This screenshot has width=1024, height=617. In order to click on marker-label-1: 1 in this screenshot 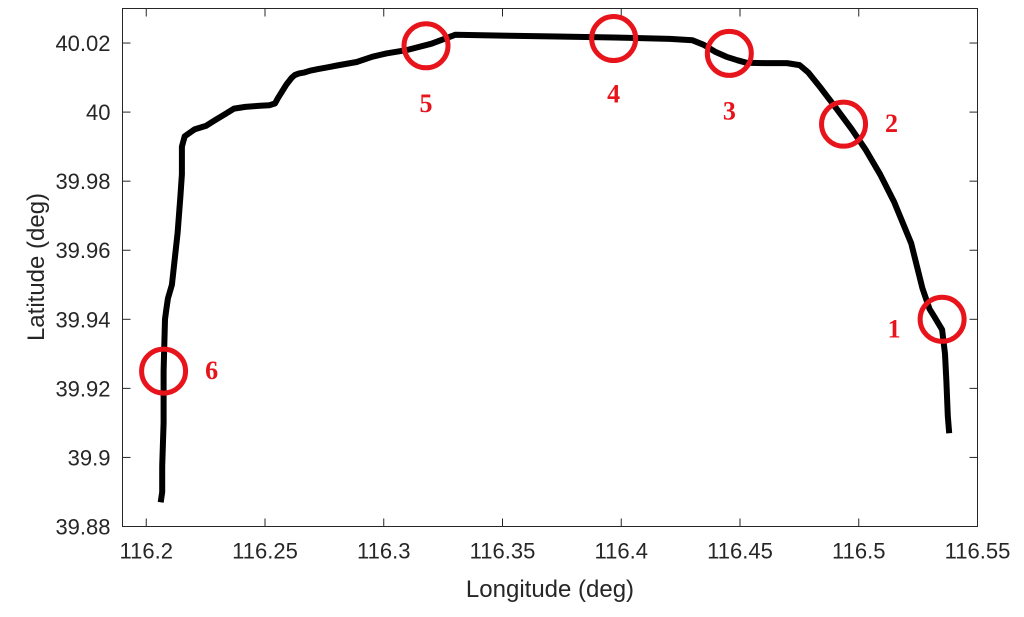, I will do `click(894, 328)`.